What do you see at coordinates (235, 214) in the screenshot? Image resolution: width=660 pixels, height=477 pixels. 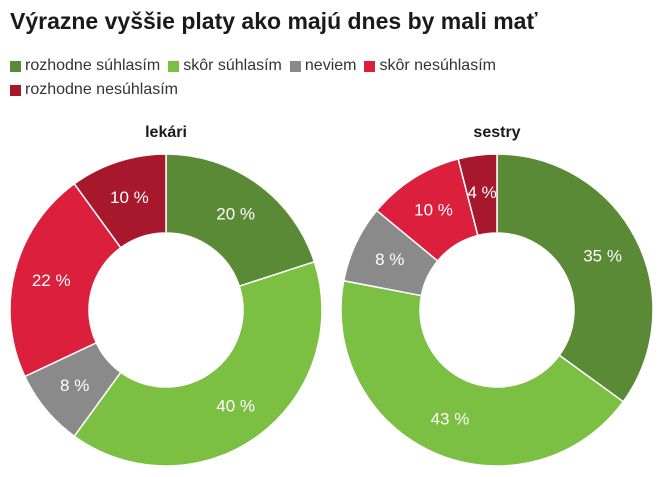 I see `slice-label: 20 %` at bounding box center [235, 214].